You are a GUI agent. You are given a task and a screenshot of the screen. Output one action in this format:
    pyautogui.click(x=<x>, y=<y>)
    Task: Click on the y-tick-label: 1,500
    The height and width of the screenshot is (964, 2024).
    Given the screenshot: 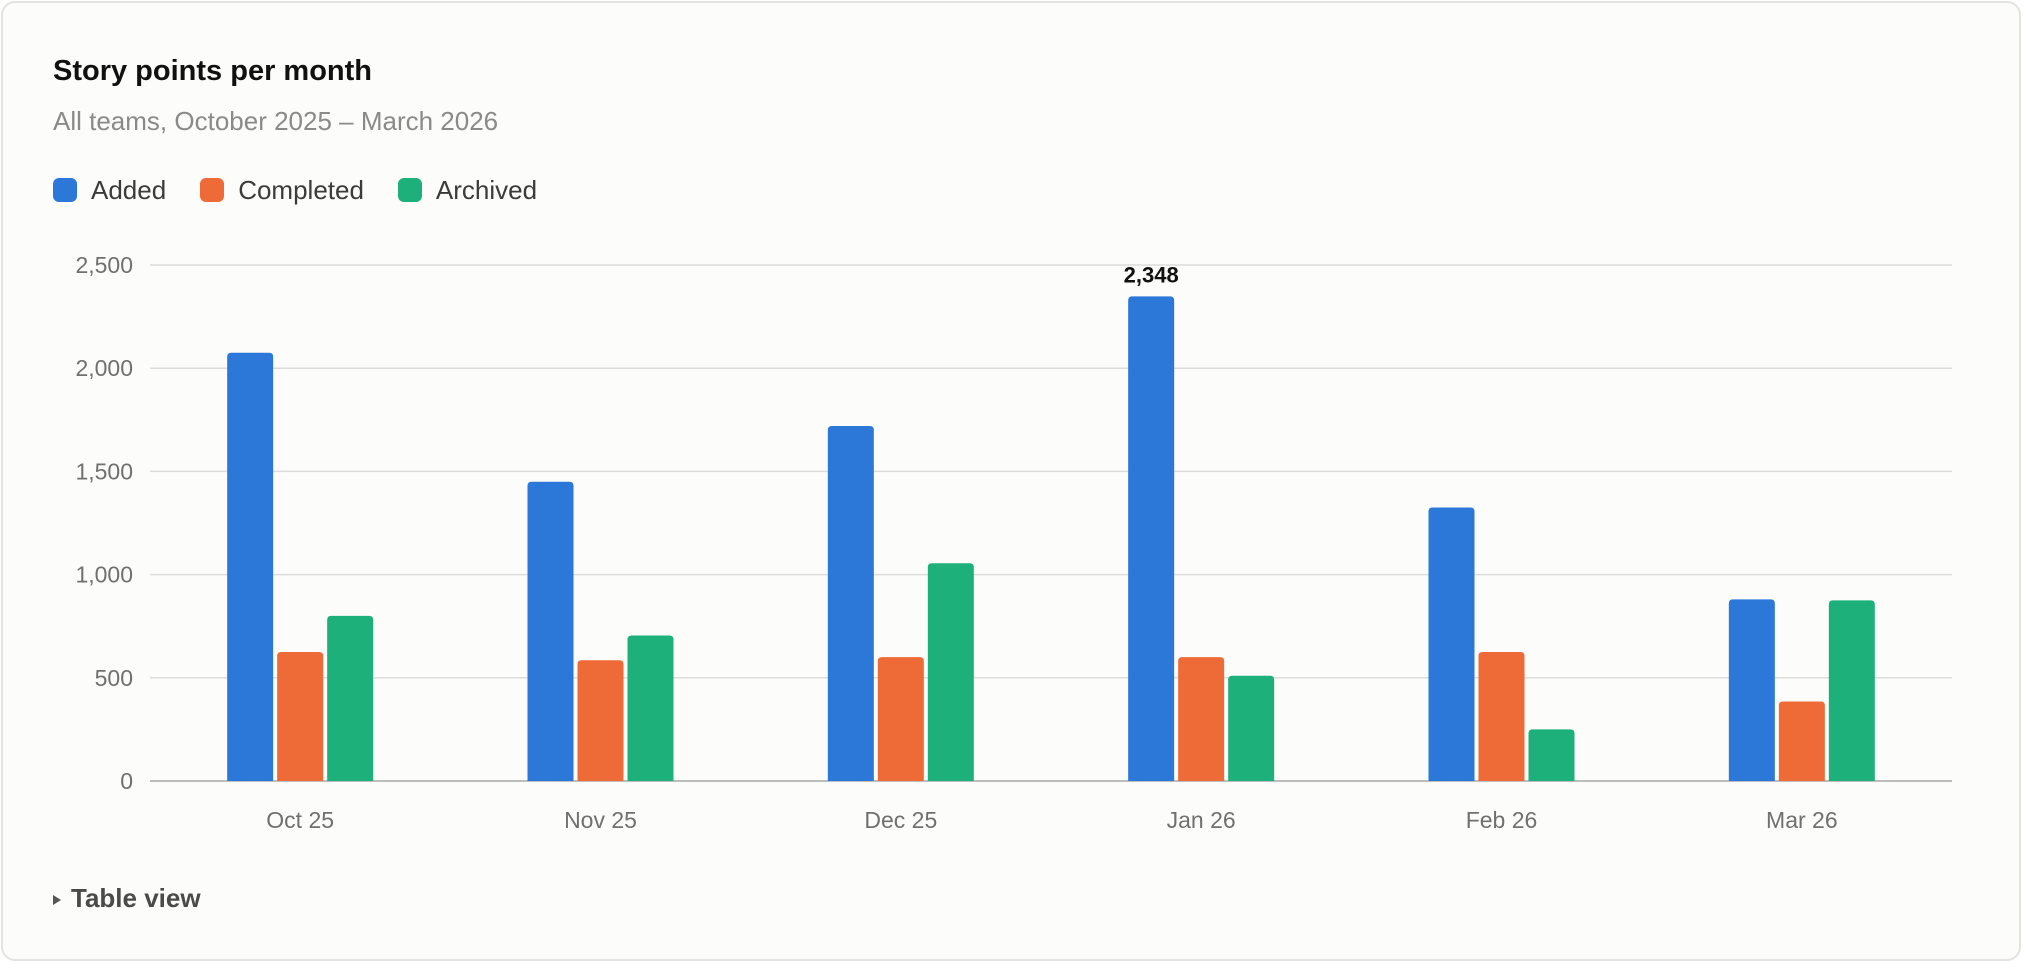 What is the action you would take?
    pyautogui.click(x=104, y=471)
    